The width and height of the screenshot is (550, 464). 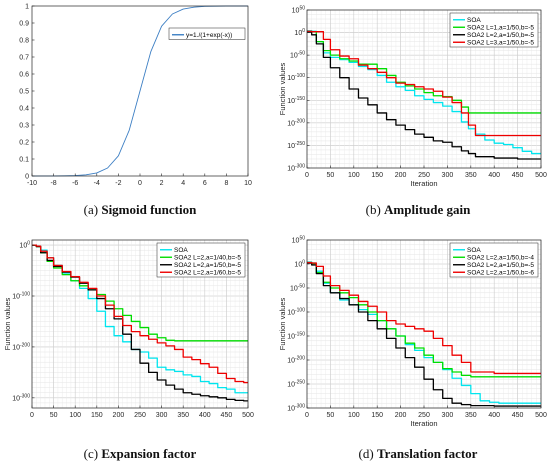 I want to click on x-tick-label: 4, so click(x=183, y=183).